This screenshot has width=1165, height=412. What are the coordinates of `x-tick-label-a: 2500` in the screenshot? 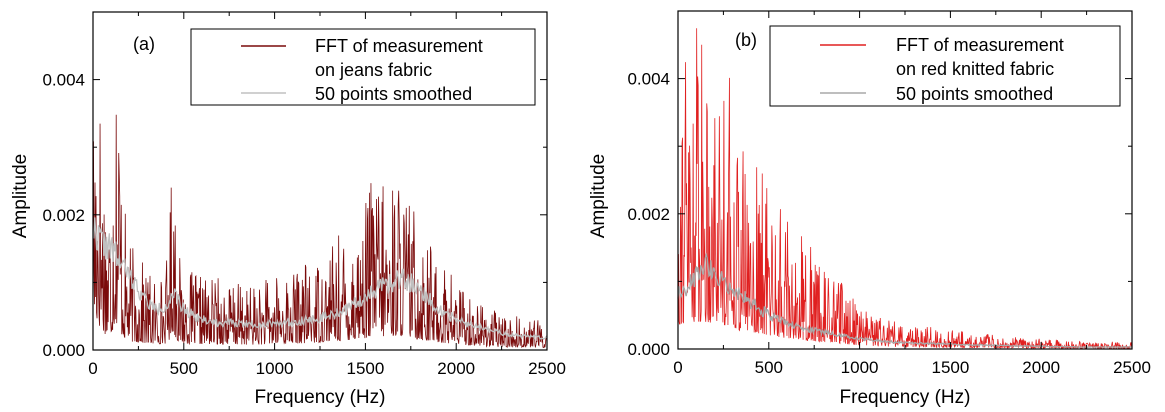 It's located at (547, 368).